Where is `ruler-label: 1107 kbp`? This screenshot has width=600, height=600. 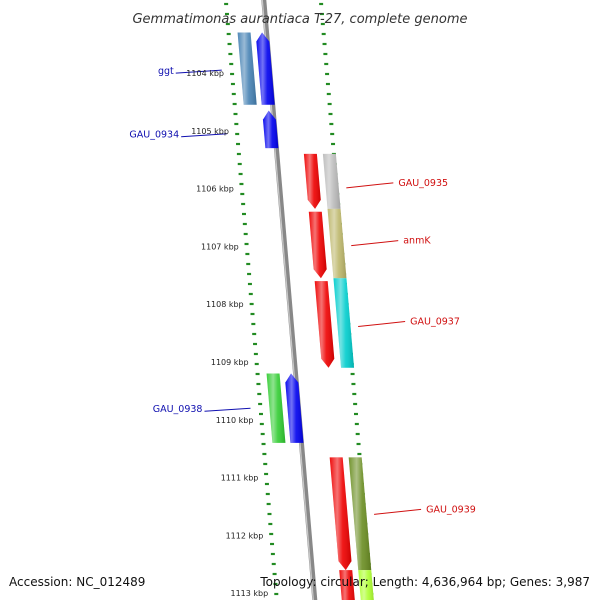
ruler-label: 1107 kbp is located at coordinates (220, 246).